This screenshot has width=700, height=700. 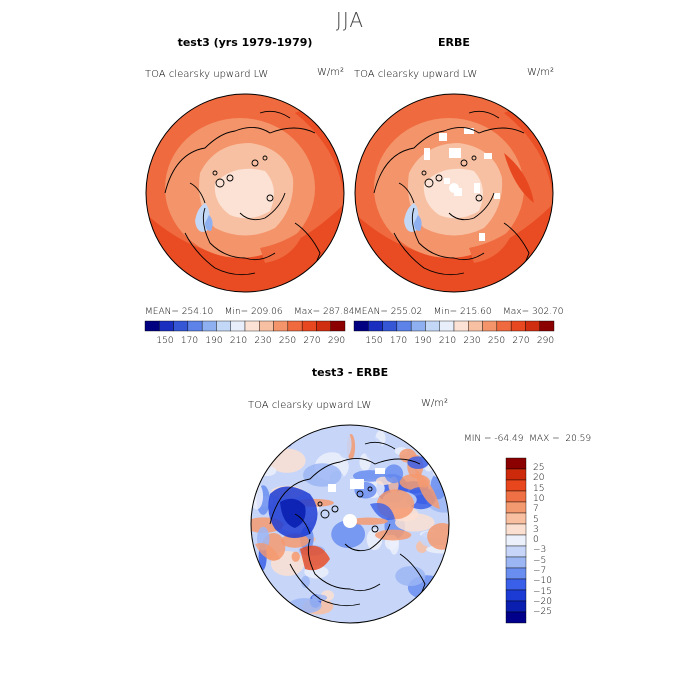 I want to click on colorbar-tick-label: 10, so click(x=539, y=498).